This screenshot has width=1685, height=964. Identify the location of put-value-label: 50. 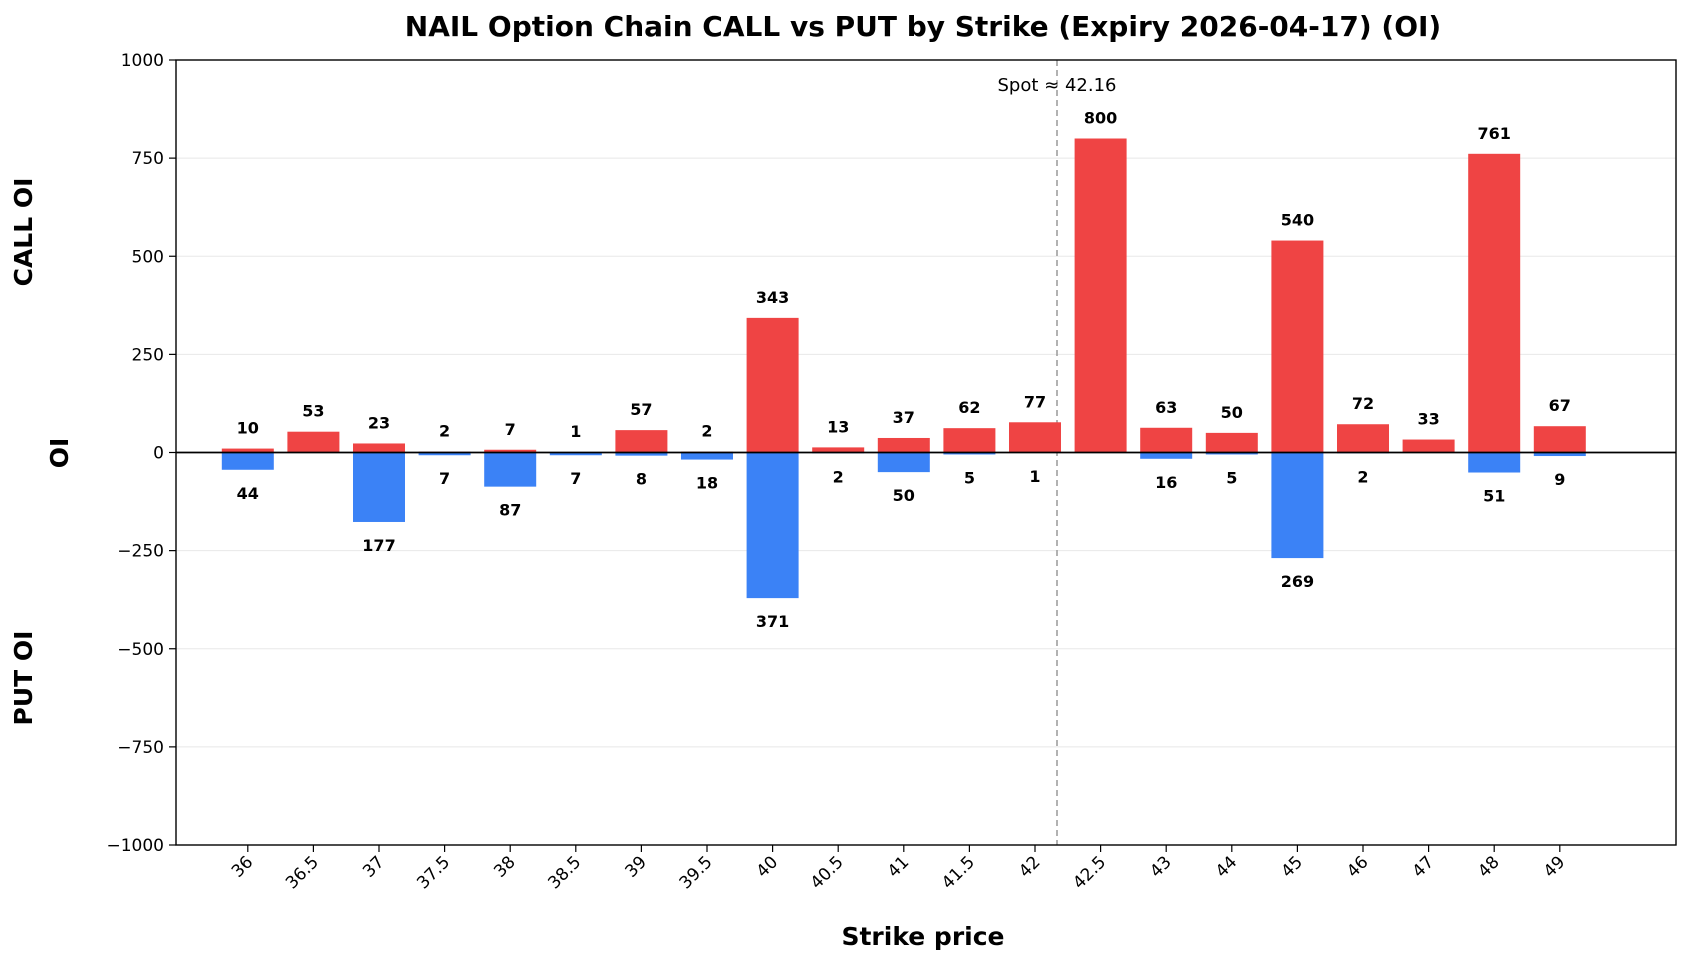
(904, 495).